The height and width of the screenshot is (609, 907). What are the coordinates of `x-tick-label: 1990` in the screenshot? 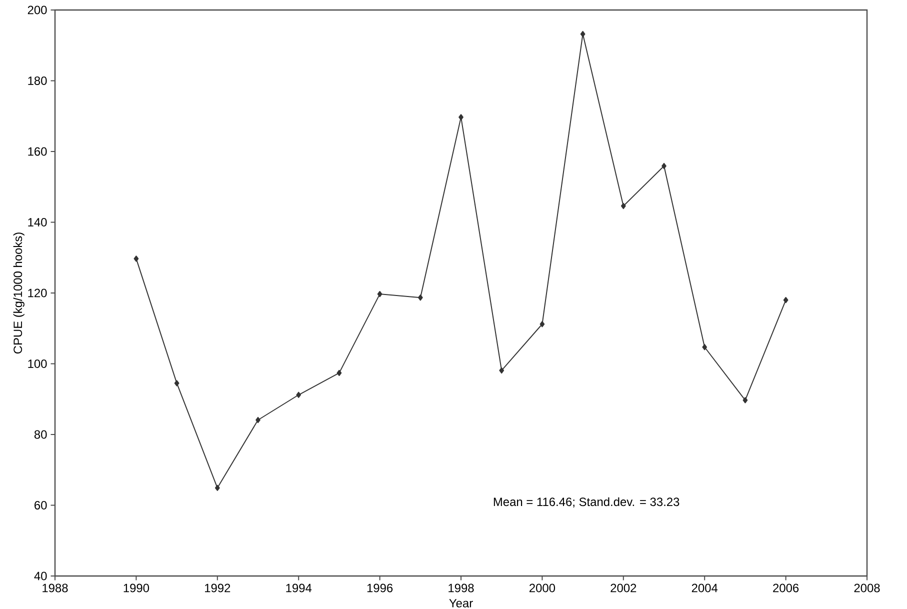 It's located at (137, 588).